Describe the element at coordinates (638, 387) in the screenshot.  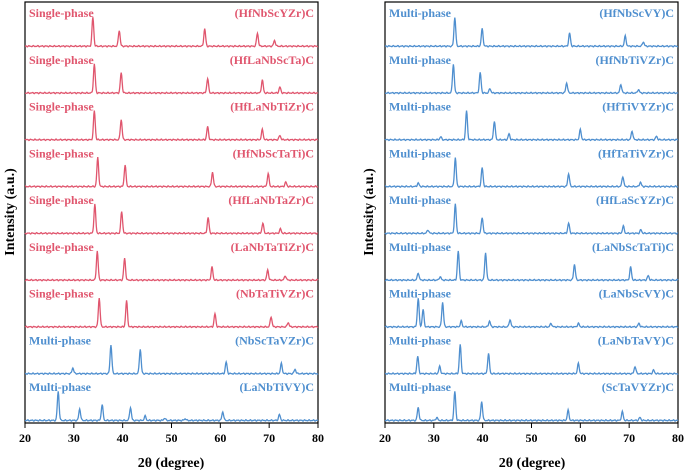
I see `composition-label: (ScTaVYZr)C` at that location.